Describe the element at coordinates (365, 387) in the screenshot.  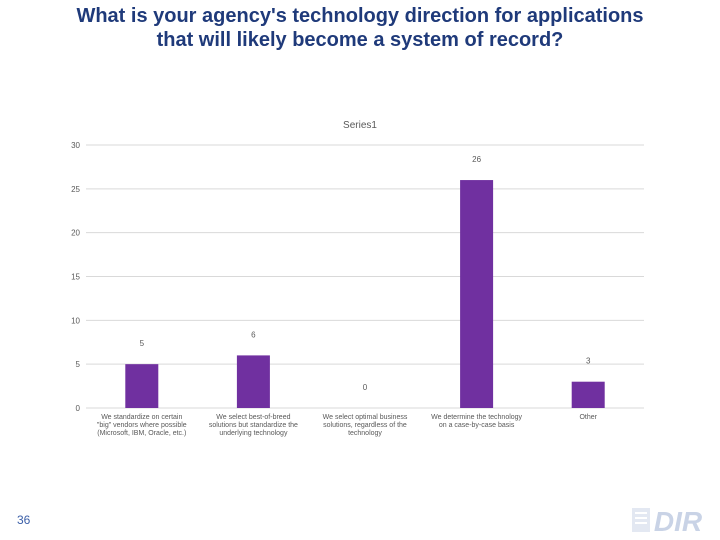
I see `data-label: 0` at that location.